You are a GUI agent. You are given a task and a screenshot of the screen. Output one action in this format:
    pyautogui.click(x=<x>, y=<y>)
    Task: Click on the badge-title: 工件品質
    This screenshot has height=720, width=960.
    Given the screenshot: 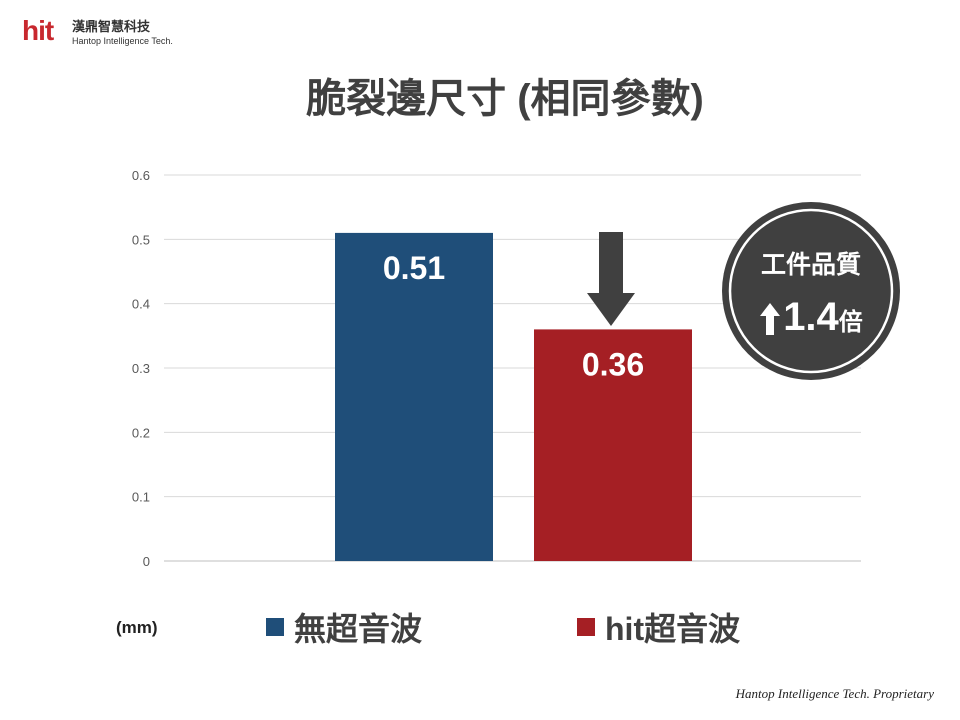 What is the action you would take?
    pyautogui.click(x=810, y=265)
    